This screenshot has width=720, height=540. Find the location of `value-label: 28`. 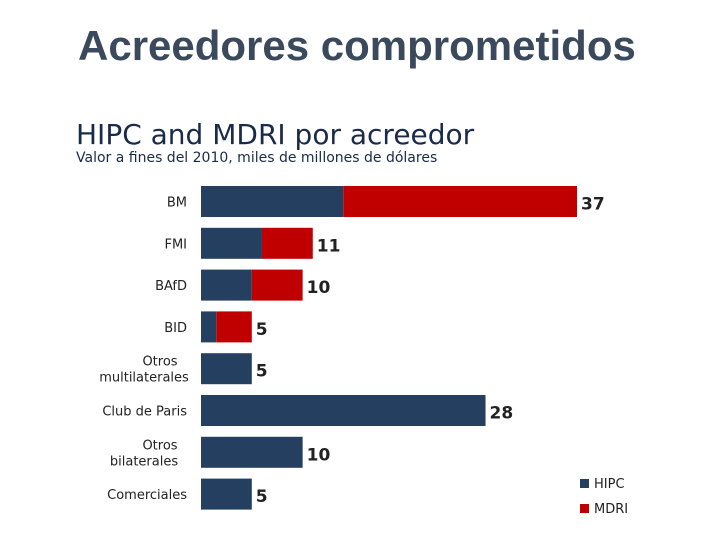

value-label: 28 is located at coordinates (502, 414).